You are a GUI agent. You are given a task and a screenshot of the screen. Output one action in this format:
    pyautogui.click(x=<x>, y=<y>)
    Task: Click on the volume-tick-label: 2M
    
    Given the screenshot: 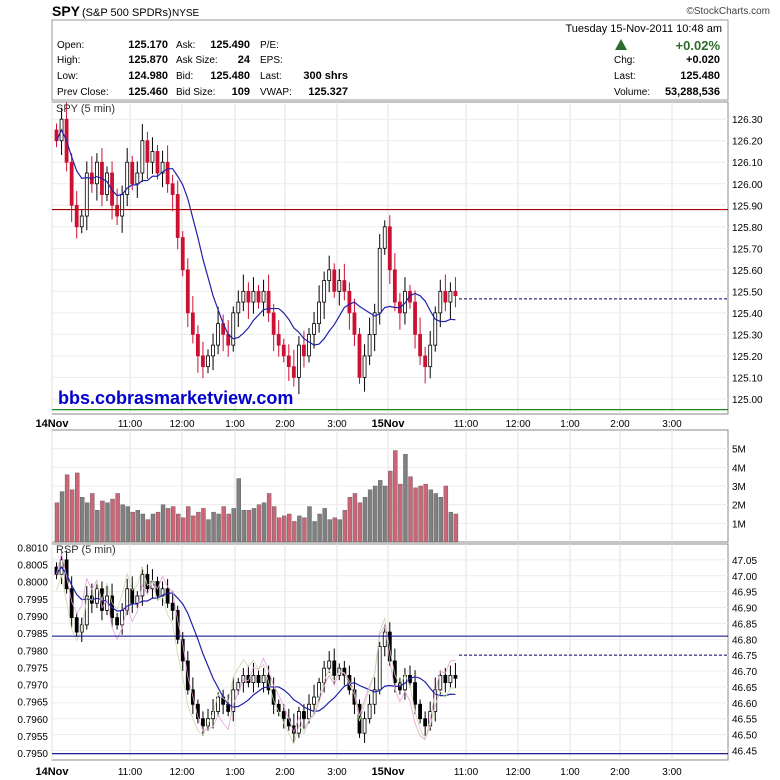 What is the action you would take?
    pyautogui.click(x=739, y=506)
    